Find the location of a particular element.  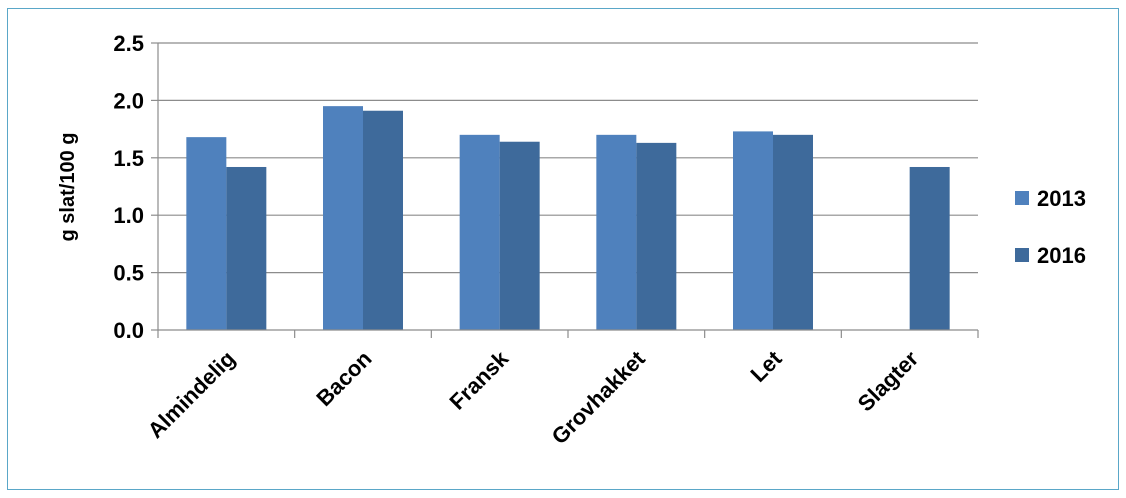

y-tick-label: 2.0 is located at coordinates (128, 100).